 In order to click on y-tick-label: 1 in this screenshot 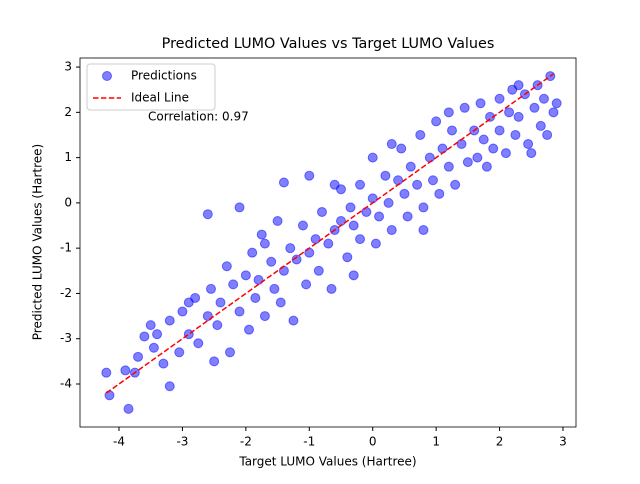, I will do `click(68, 157)`.